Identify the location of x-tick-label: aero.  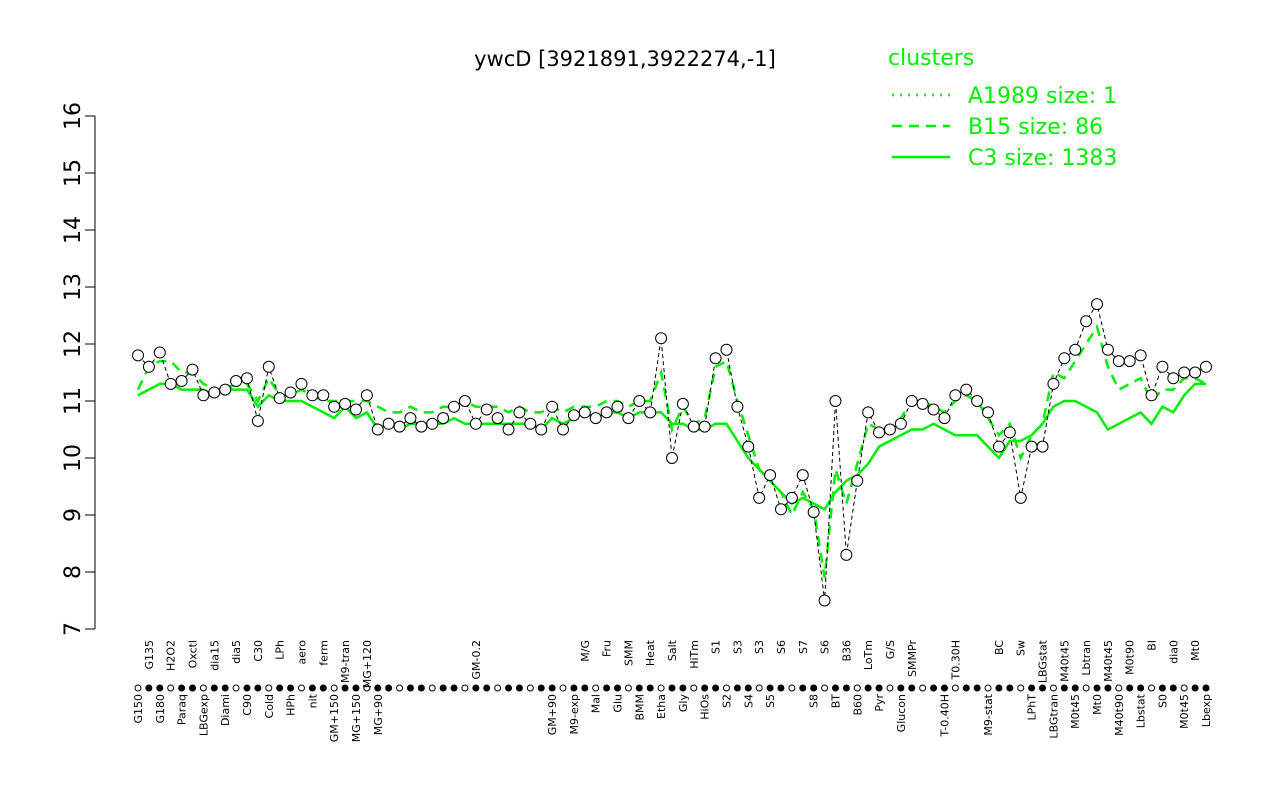
(301, 652).